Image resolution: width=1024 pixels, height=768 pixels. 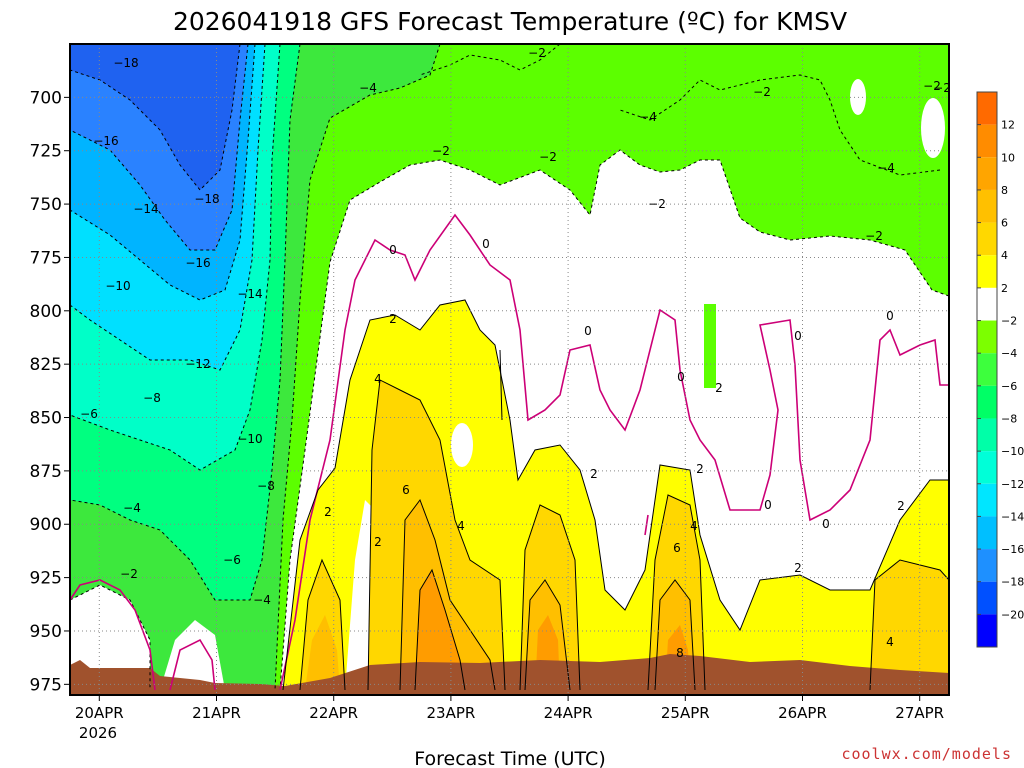 I want to click on y-tick-label: 875, so click(x=46, y=472).